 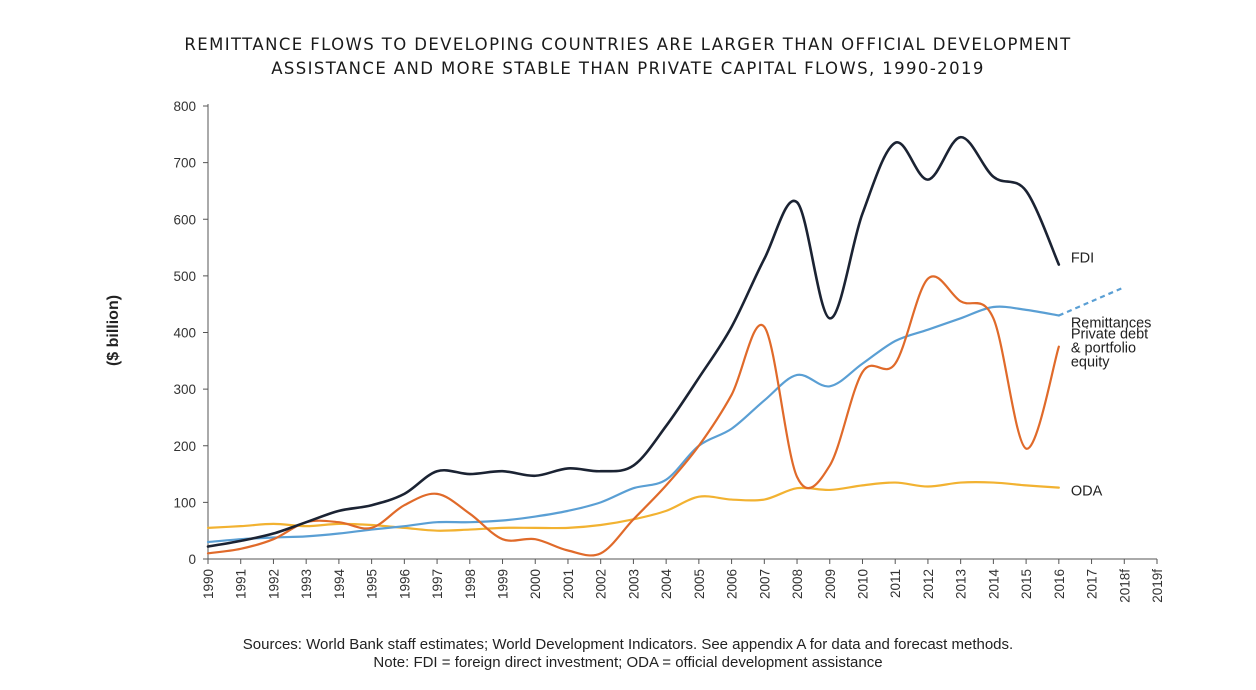 What do you see at coordinates (732, 584) in the screenshot?
I see `x-tick-label: 2006` at bounding box center [732, 584].